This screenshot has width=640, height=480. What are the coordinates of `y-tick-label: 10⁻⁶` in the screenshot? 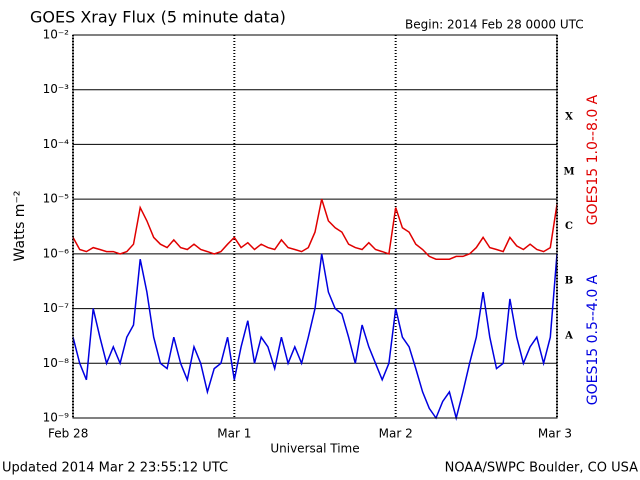 It's located at (56, 253).